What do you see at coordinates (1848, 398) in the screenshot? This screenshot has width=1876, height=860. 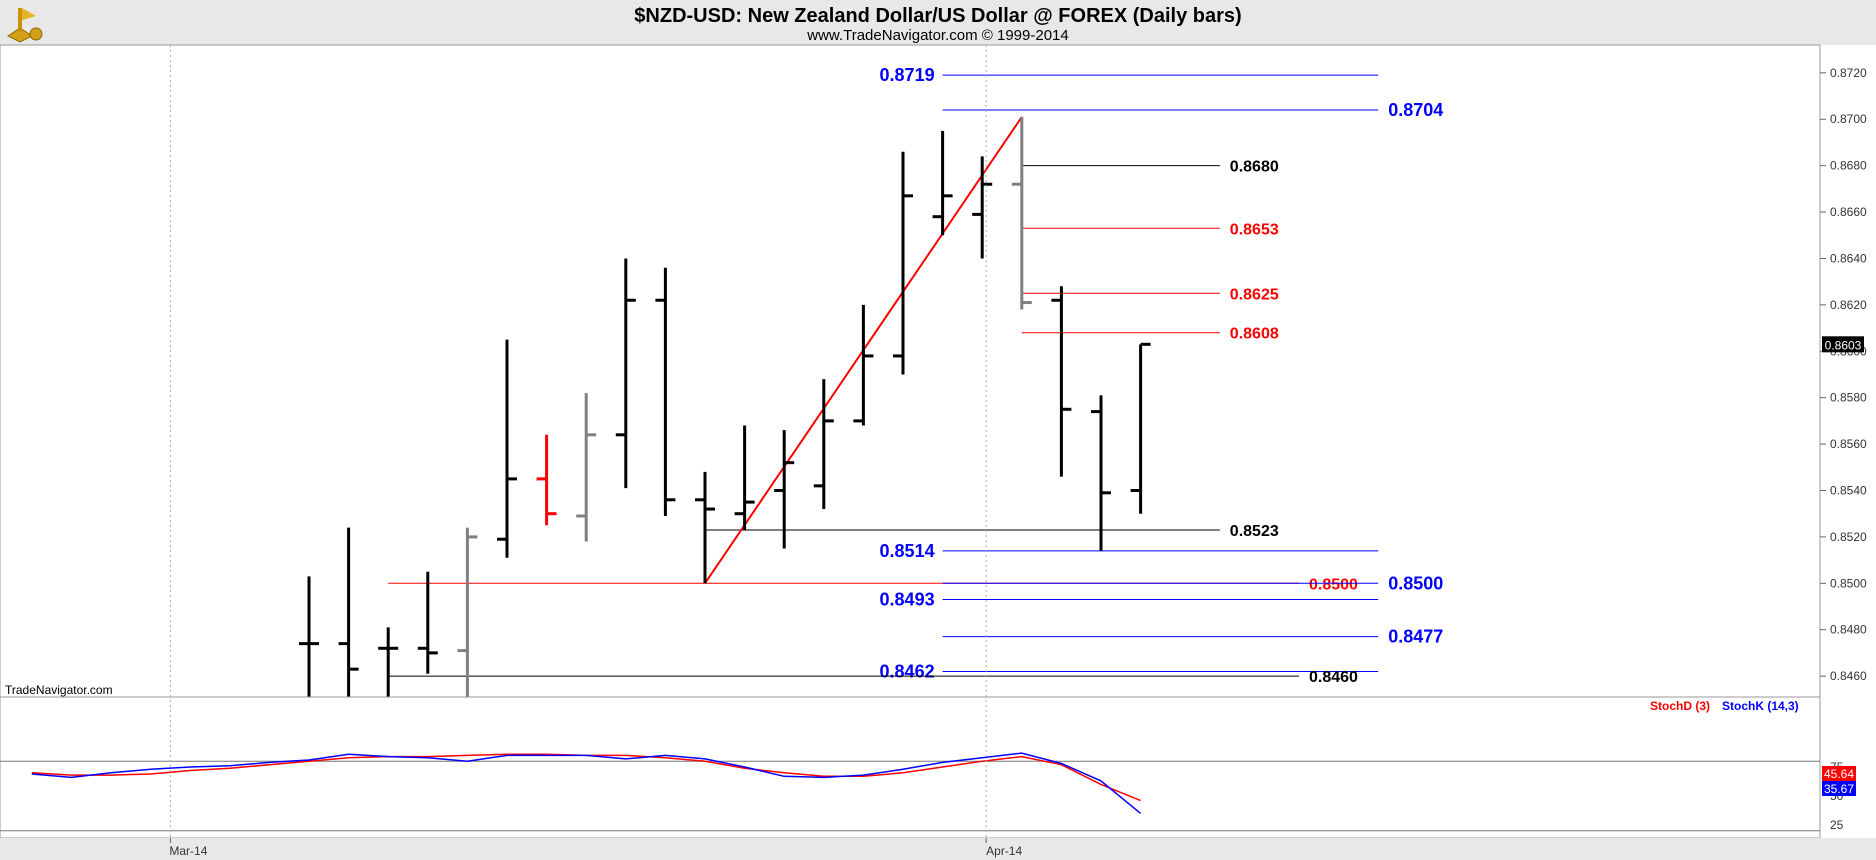 I see `price-tick-label: 0.8580` at bounding box center [1848, 398].